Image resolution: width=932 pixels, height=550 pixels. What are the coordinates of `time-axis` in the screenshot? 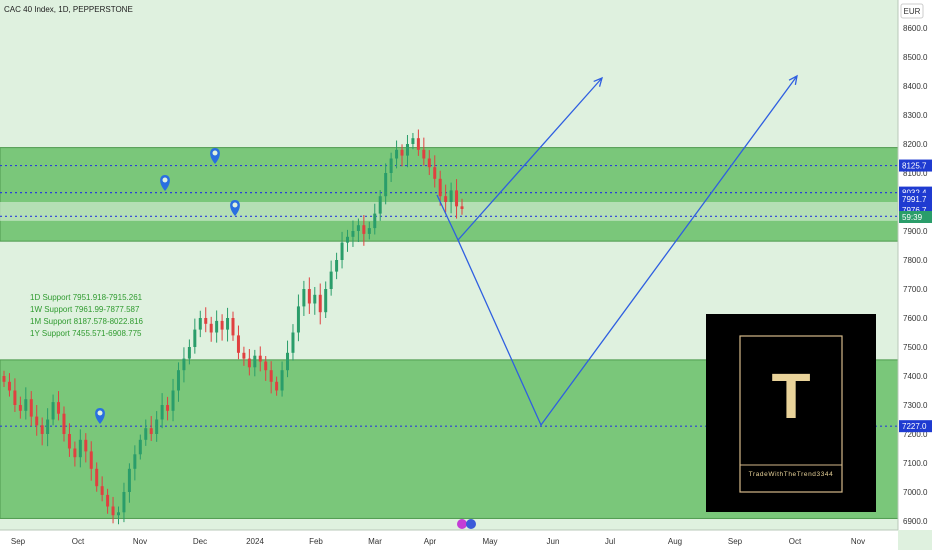 It's located at (449, 540).